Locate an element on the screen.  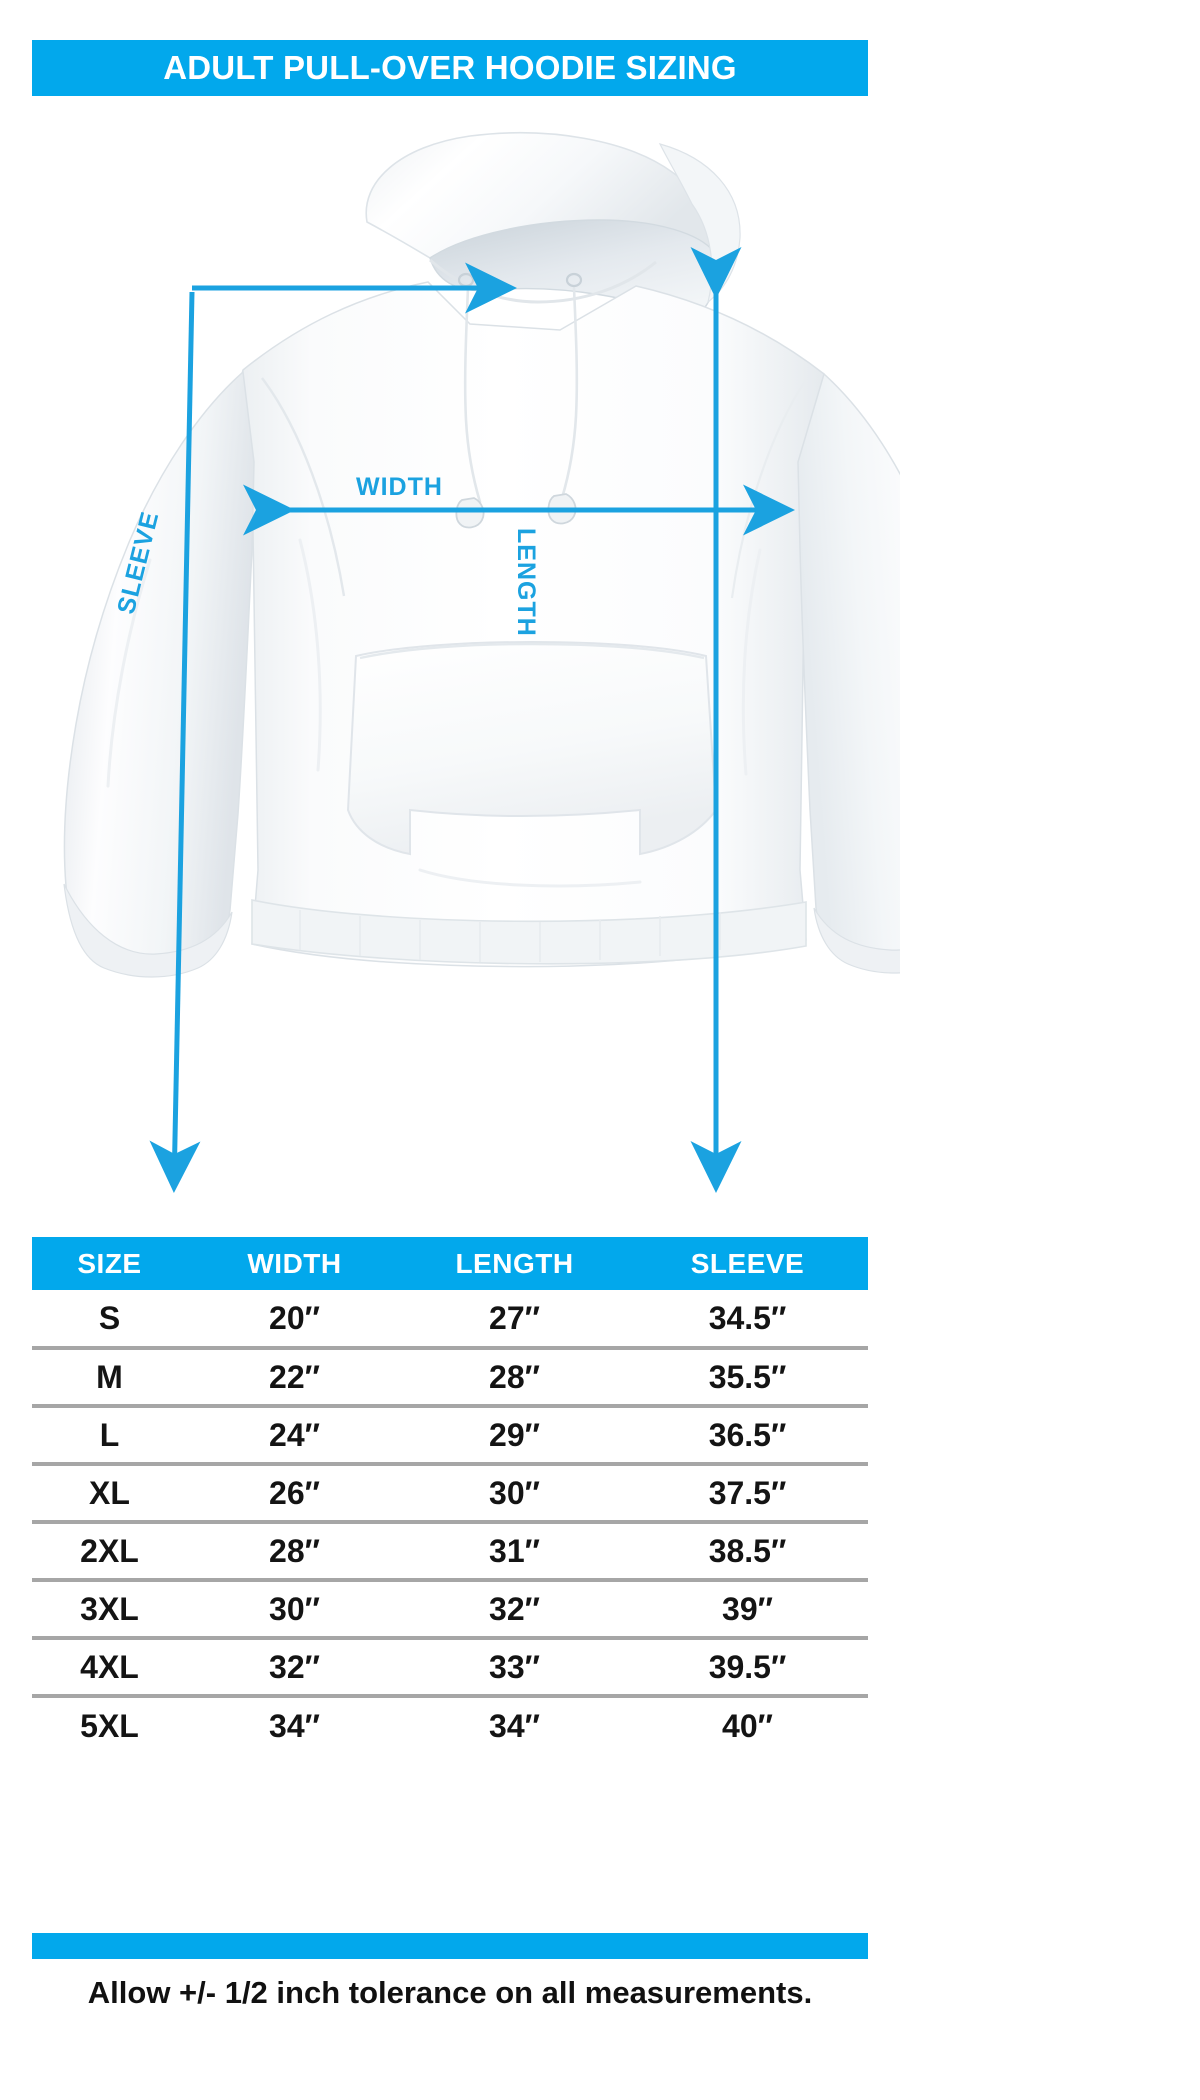
cell-length: 33″ is located at coordinates (514, 1668).